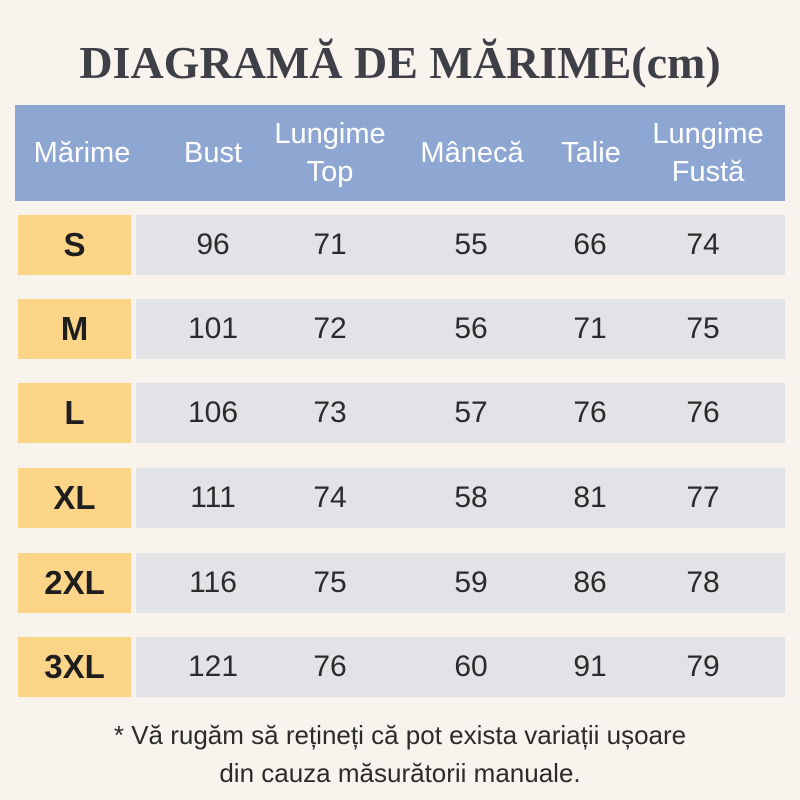 Image resolution: width=800 pixels, height=800 pixels. What do you see at coordinates (74, 413) in the screenshot?
I see `size-cell: L` at bounding box center [74, 413].